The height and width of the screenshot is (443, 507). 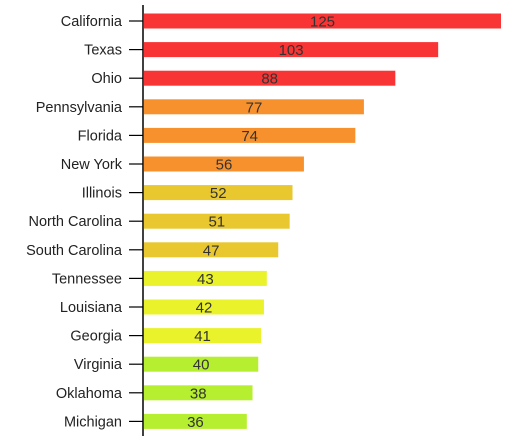 I want to click on bar-florida, so click(x=250, y=135).